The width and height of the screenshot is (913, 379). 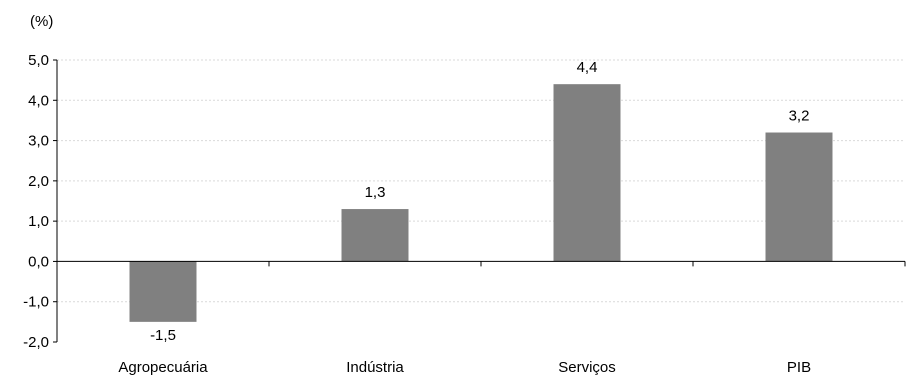 What do you see at coordinates (38, 60) in the screenshot?
I see `y-tick-label: 5,0` at bounding box center [38, 60].